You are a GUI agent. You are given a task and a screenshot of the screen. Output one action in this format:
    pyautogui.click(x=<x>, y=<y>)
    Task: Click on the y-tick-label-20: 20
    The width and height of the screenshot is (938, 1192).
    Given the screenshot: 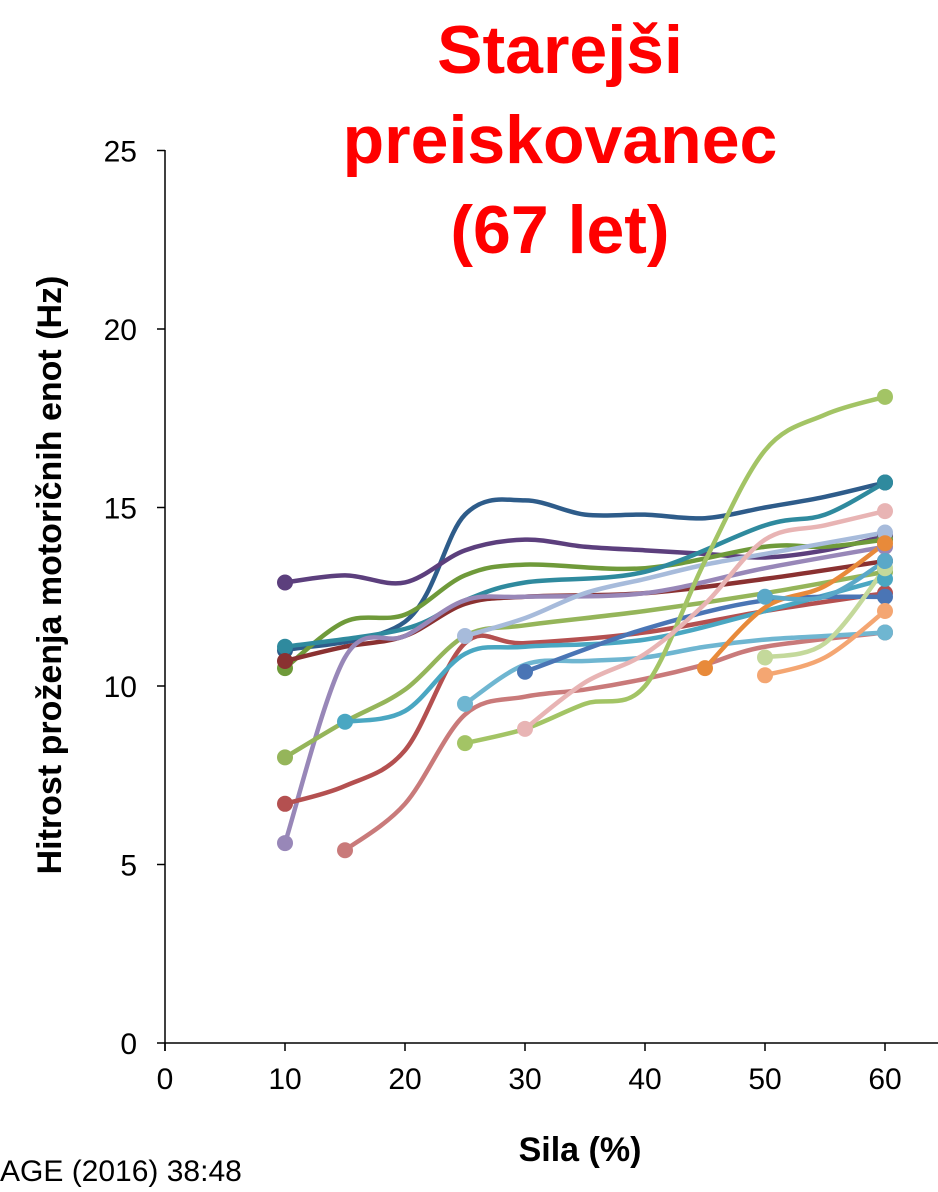 What is the action you would take?
    pyautogui.click(x=120, y=330)
    